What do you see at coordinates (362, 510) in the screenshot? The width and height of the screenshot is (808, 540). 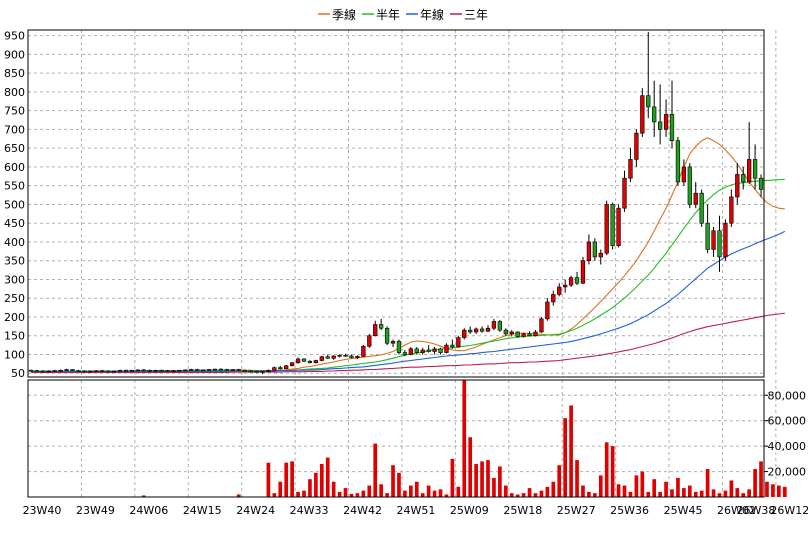 I see `x-tick-label: 24W42` at bounding box center [362, 510].